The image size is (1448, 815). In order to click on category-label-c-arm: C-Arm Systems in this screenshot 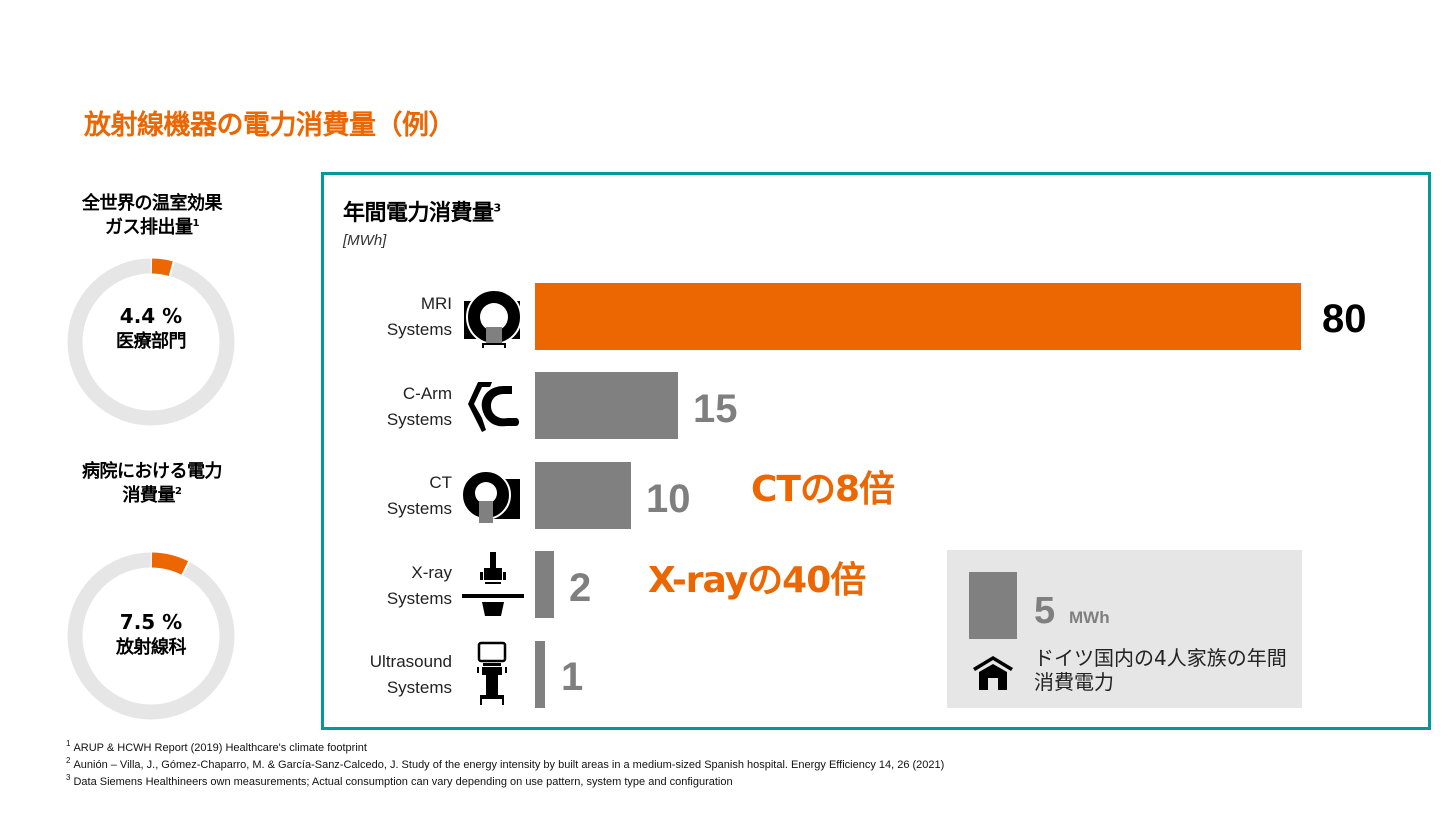, I will do `click(392, 407)`.